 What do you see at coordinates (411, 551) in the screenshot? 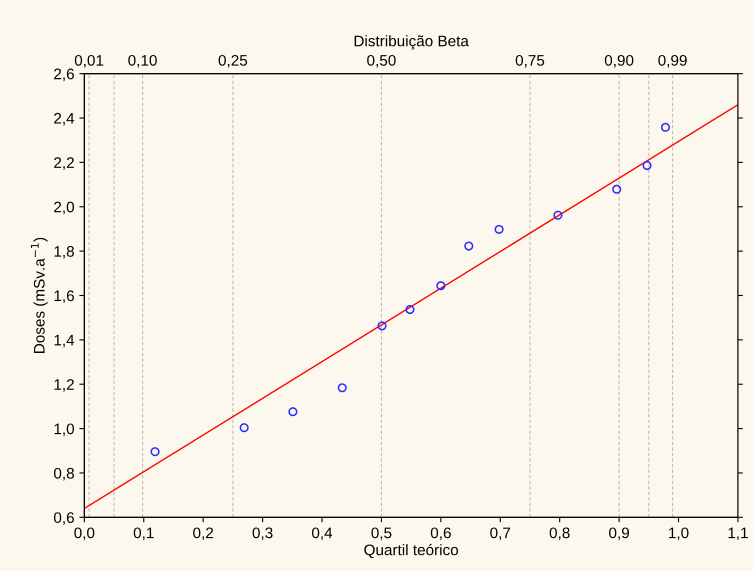
I see `x-axis-title: Quartil teórico` at bounding box center [411, 551].